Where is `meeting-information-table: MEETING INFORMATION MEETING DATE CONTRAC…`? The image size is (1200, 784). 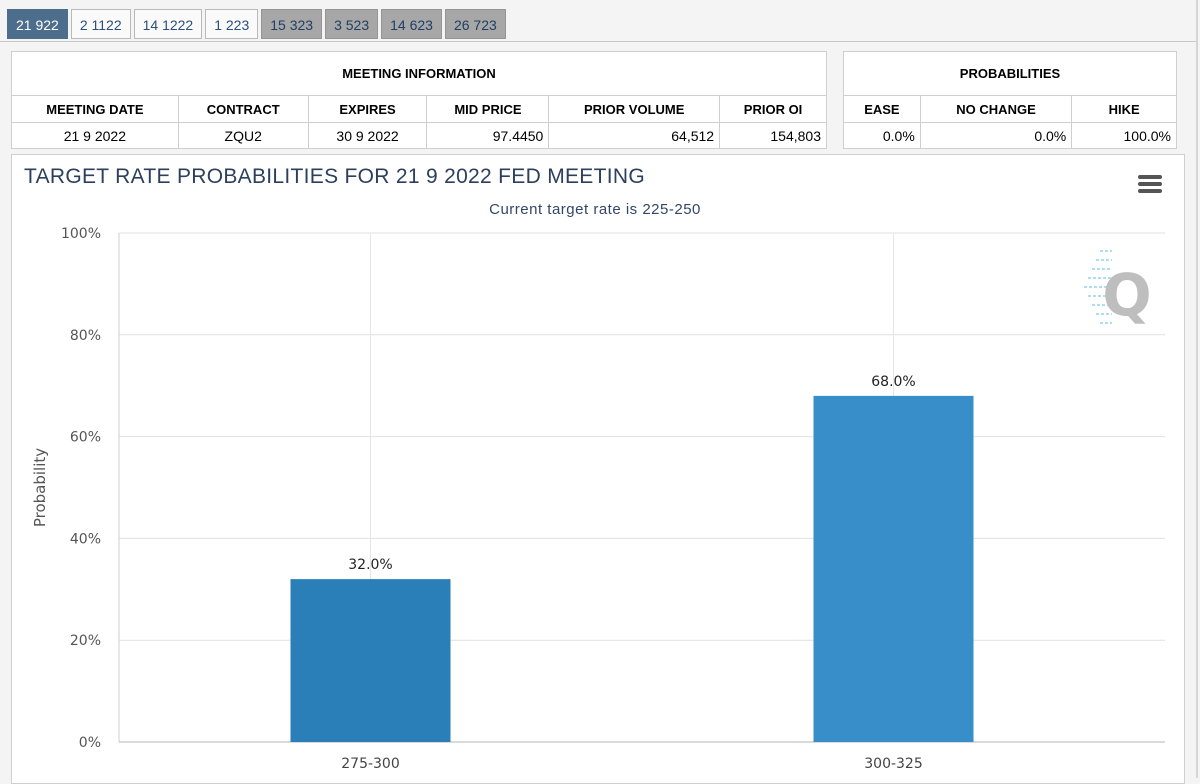 meeting-information-table: MEETING INFORMATION MEETING DATE CONTRAC… is located at coordinates (419, 100).